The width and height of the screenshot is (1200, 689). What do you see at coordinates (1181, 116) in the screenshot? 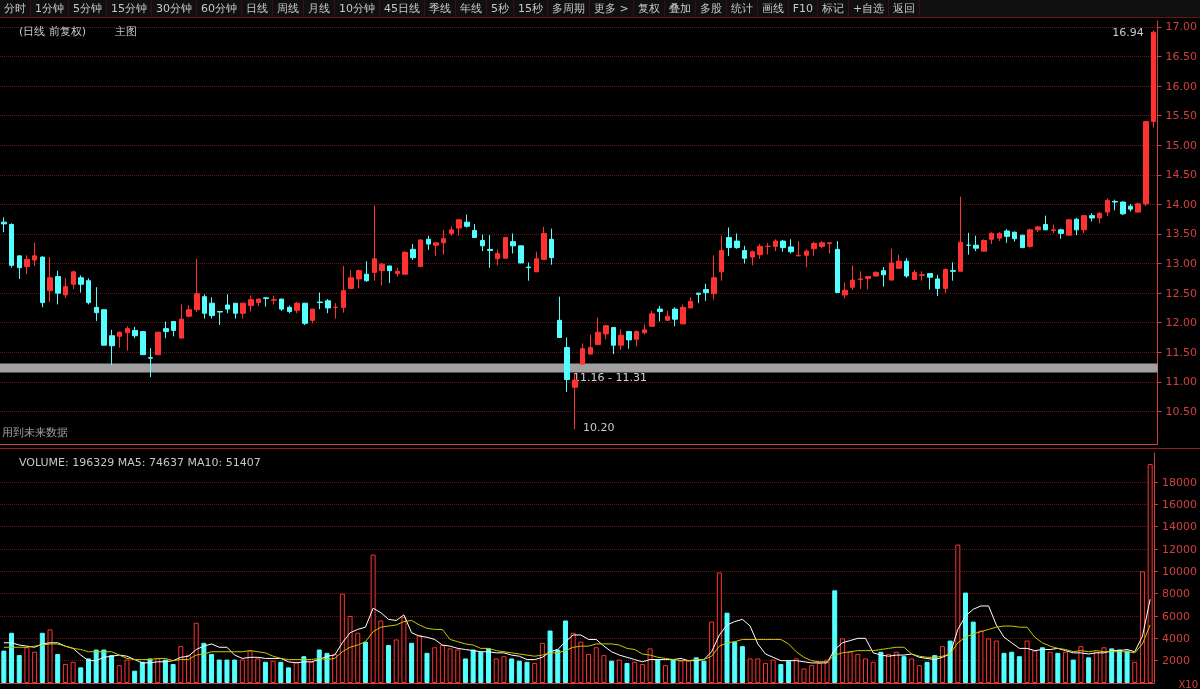
I see `y-tick-label: 15.50` at bounding box center [1181, 116].